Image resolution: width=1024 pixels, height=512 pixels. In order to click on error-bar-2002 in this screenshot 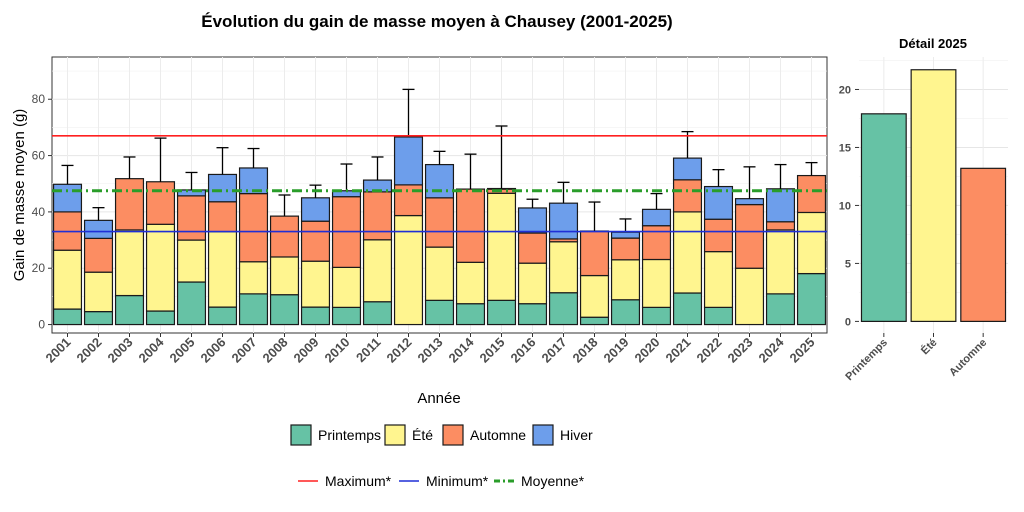, I will do `click(98, 214)`.